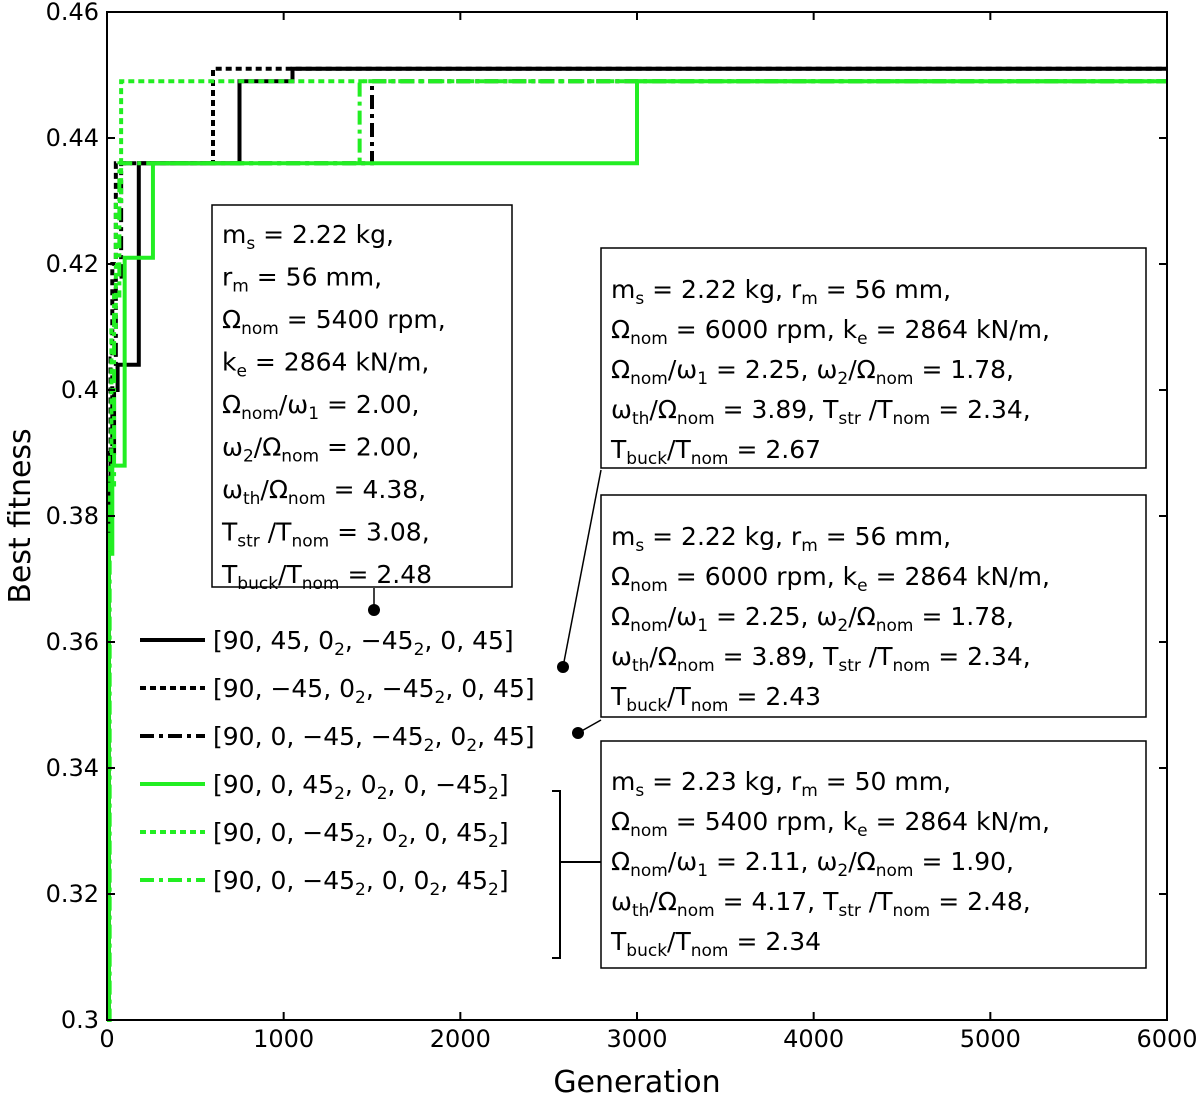 Image resolution: width=1200 pixels, height=1096 pixels. What do you see at coordinates (640, 419) in the screenshot?
I see `annotation-box2-line-part: th` at bounding box center [640, 419].